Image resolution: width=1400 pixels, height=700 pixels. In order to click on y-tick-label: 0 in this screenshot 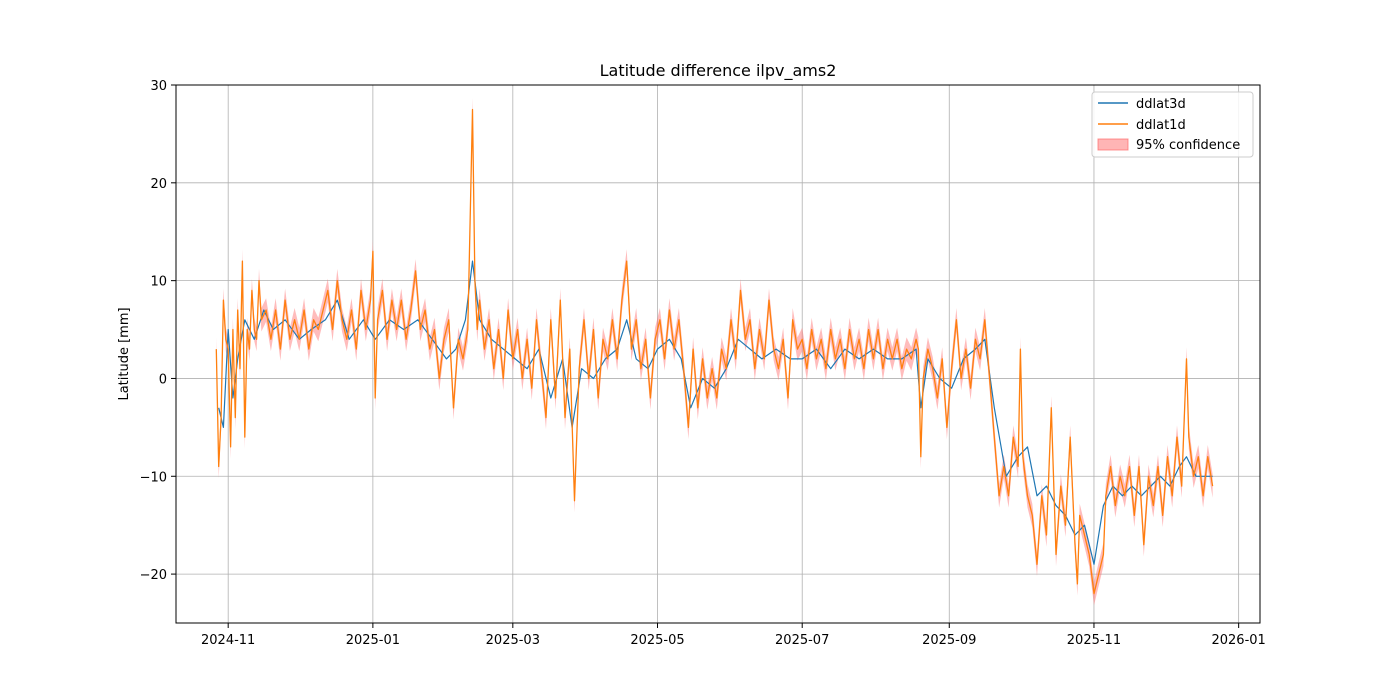, I will do `click(163, 379)`.